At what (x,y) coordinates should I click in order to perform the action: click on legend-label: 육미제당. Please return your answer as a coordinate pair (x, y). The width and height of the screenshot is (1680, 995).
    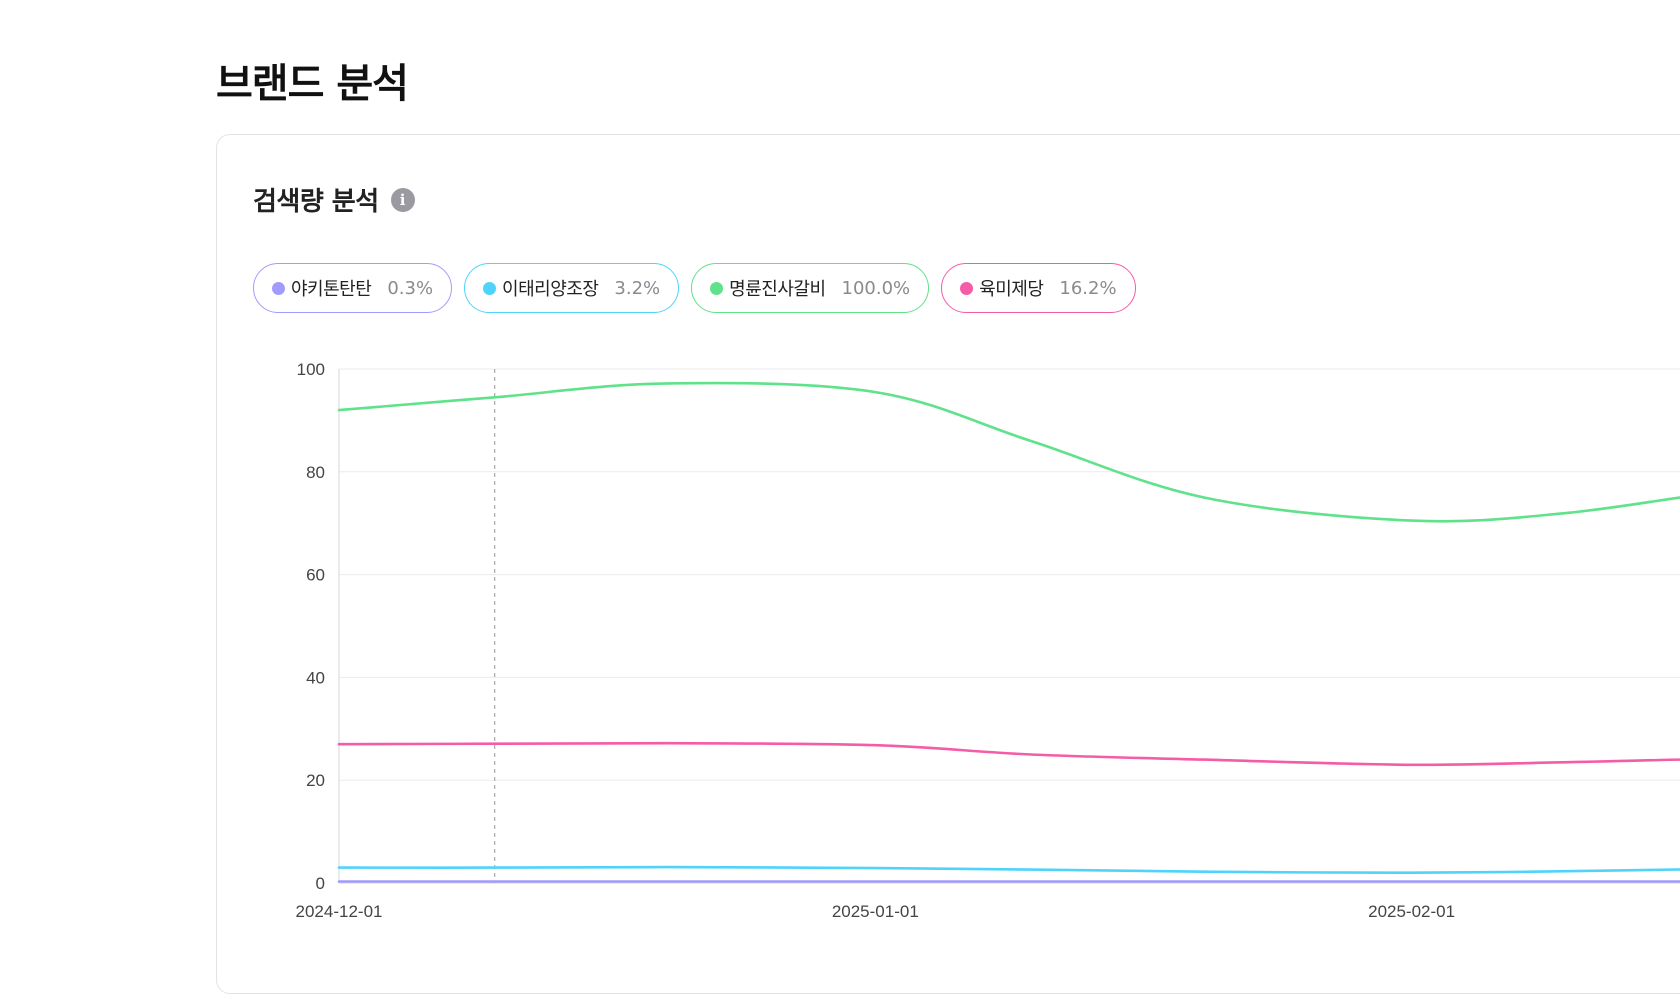
    Looking at the image, I should click on (1011, 289).